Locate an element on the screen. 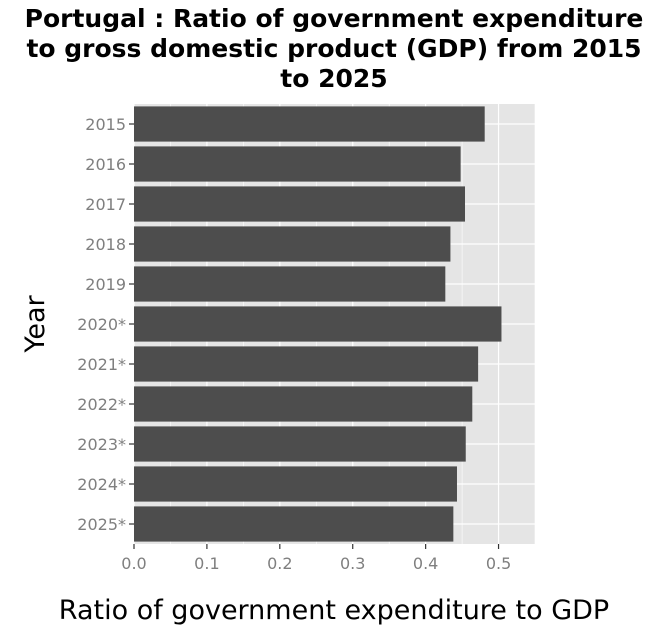 Image resolution: width=668 pixels, height=634 pixels. y-tick-label: 2017 is located at coordinates (105, 204).